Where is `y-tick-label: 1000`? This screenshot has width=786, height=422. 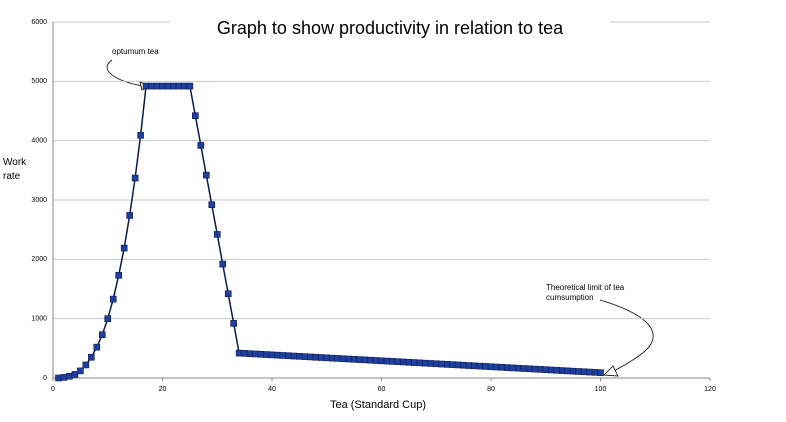 y-tick-label: 1000 is located at coordinates (39, 319).